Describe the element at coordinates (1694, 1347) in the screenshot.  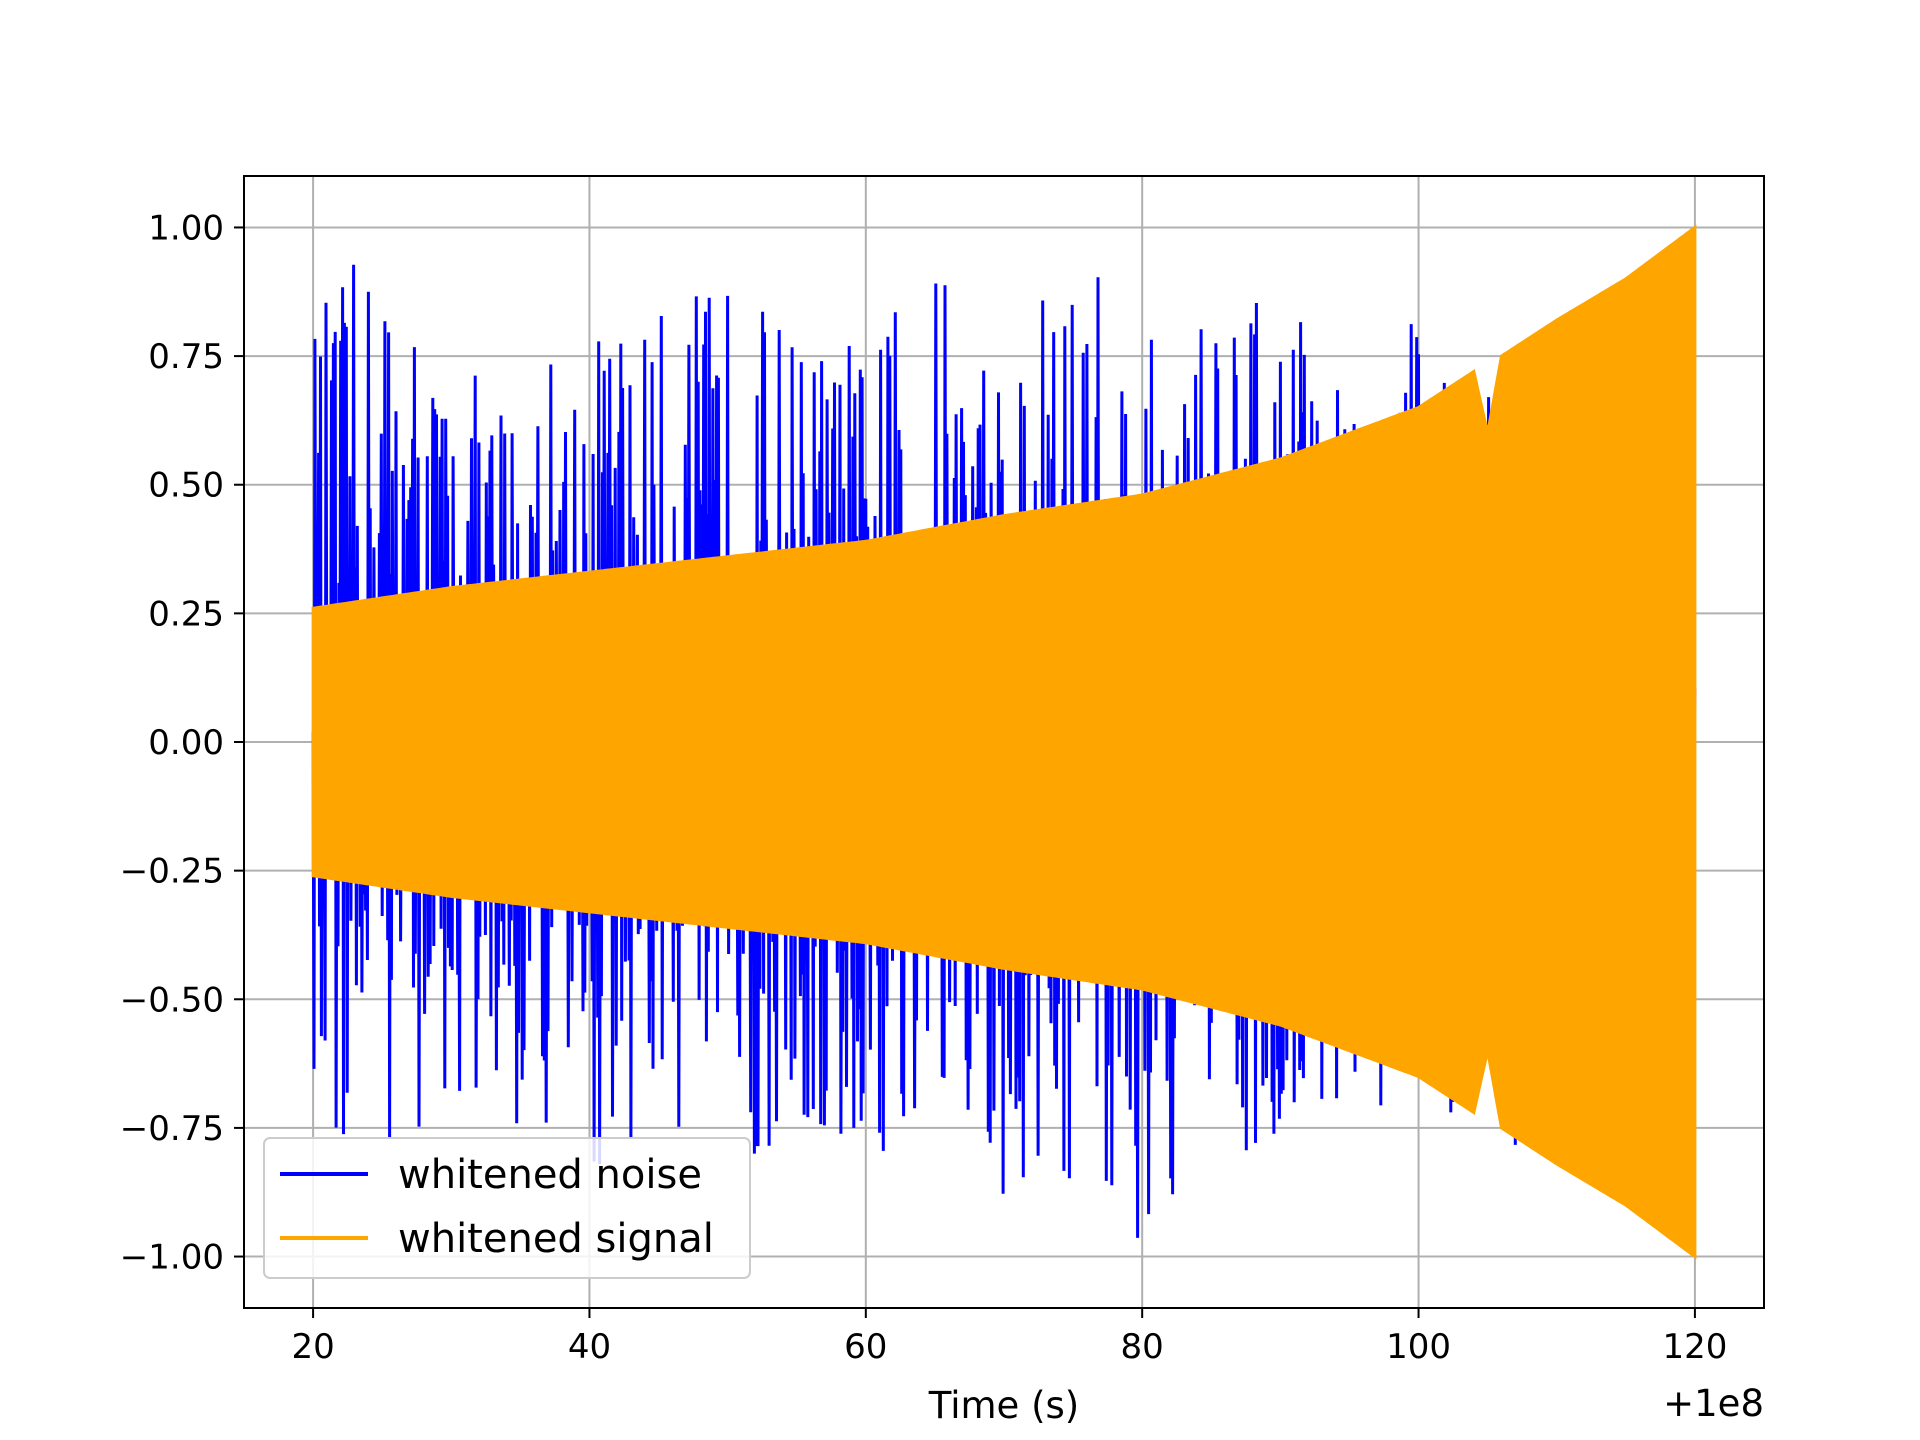
I see `x-tick-label-5: 120` at that location.